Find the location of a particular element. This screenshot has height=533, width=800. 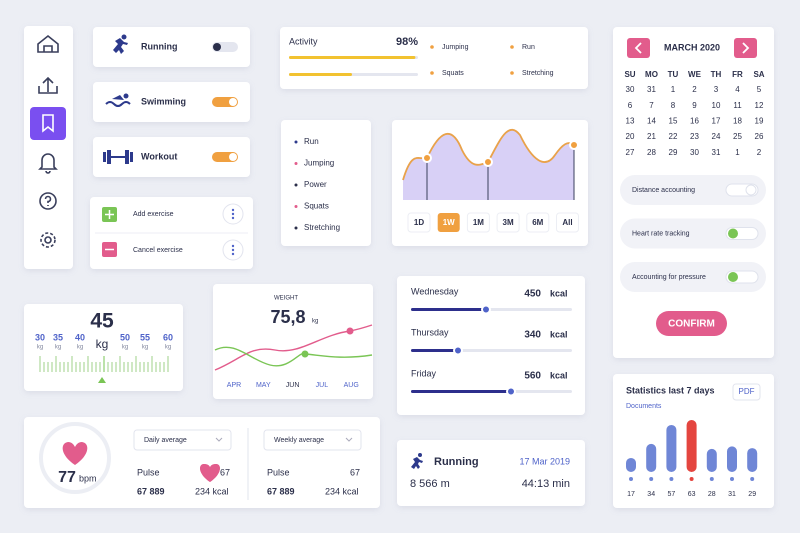

pulse-value: 67 889 is located at coordinates (151, 491).